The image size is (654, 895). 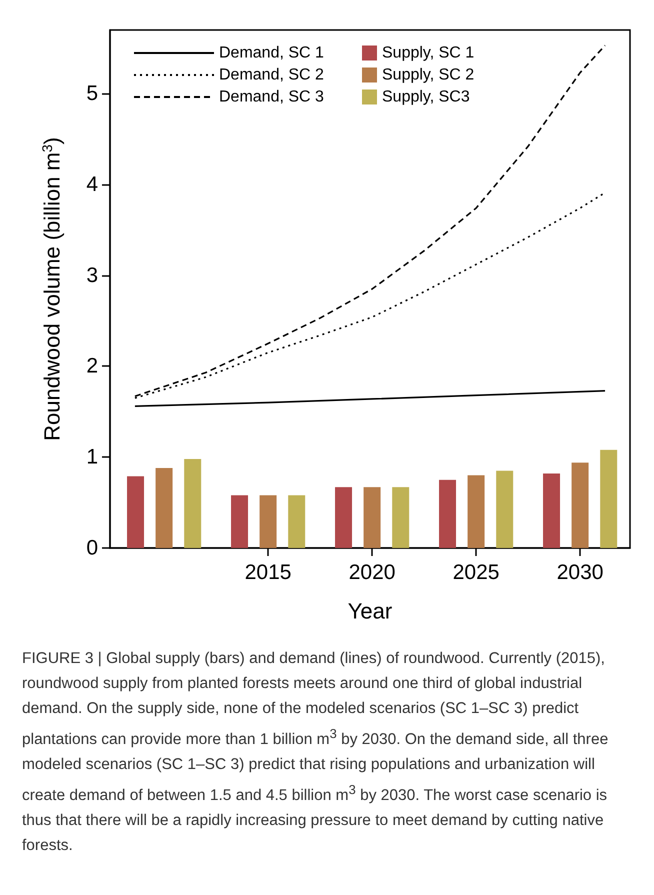 What do you see at coordinates (92, 366) in the screenshot?
I see `y-tick-label: 2` at bounding box center [92, 366].